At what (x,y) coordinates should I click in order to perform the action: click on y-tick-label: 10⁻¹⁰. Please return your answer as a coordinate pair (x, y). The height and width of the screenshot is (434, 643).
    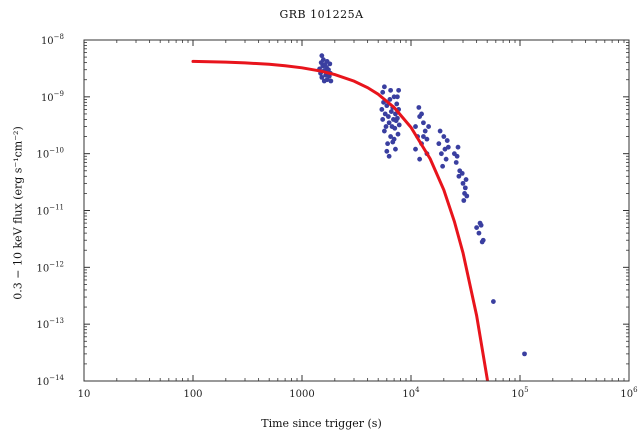
    Looking at the image, I should click on (50, 154).